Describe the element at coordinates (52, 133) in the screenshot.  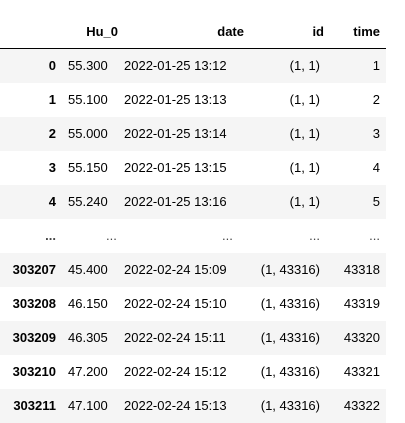
I see `row-index: 2` at that location.